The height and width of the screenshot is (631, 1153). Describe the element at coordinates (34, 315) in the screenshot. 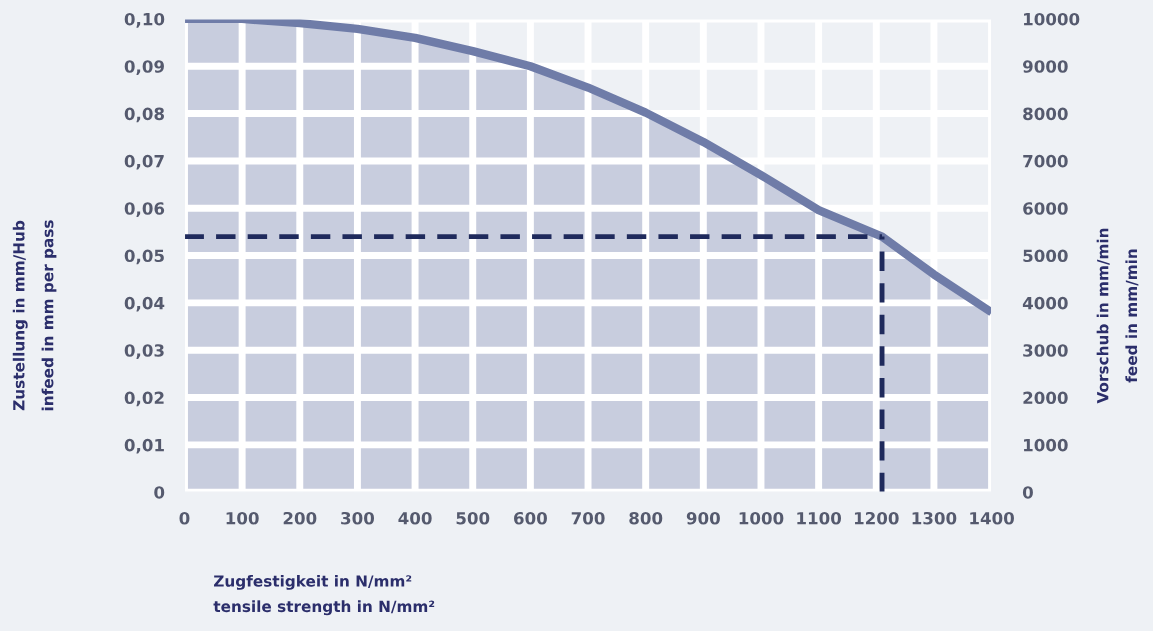

I see `y-axis-title: Zustellung in mm/Hub infeed in mm per pass` at that location.